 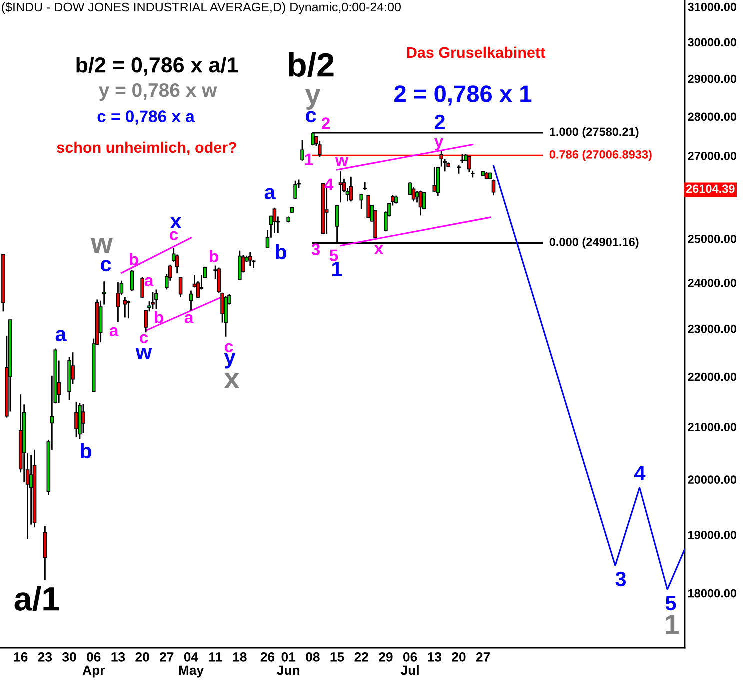 What do you see at coordinates (21, 657) in the screenshot?
I see `x-tick-label: 16` at bounding box center [21, 657].